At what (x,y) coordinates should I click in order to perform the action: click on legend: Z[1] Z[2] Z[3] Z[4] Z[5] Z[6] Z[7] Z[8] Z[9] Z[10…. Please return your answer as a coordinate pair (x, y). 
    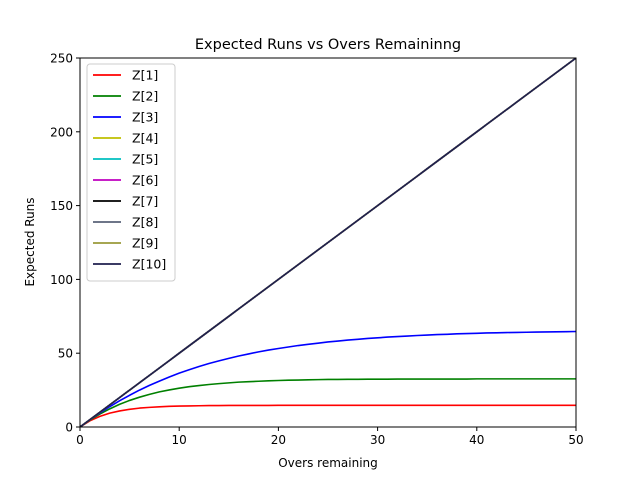
    Looking at the image, I should click on (131, 172).